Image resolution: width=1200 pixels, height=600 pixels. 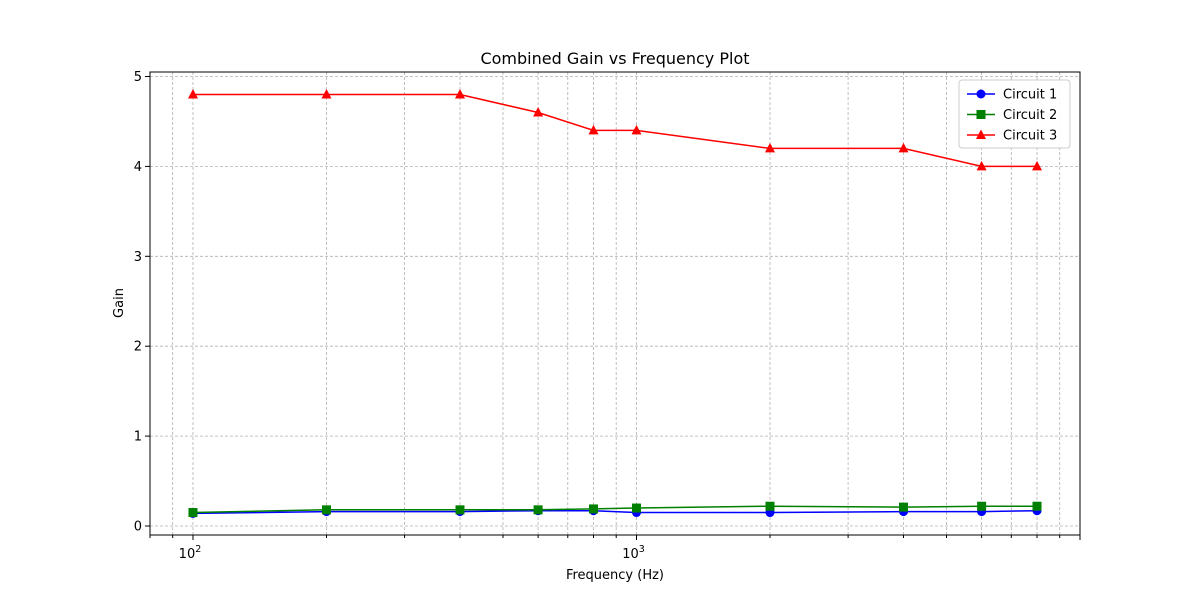 I want to click on legend: Circuit 1 Circuit 2 Circuit 3, so click(x=1014, y=114).